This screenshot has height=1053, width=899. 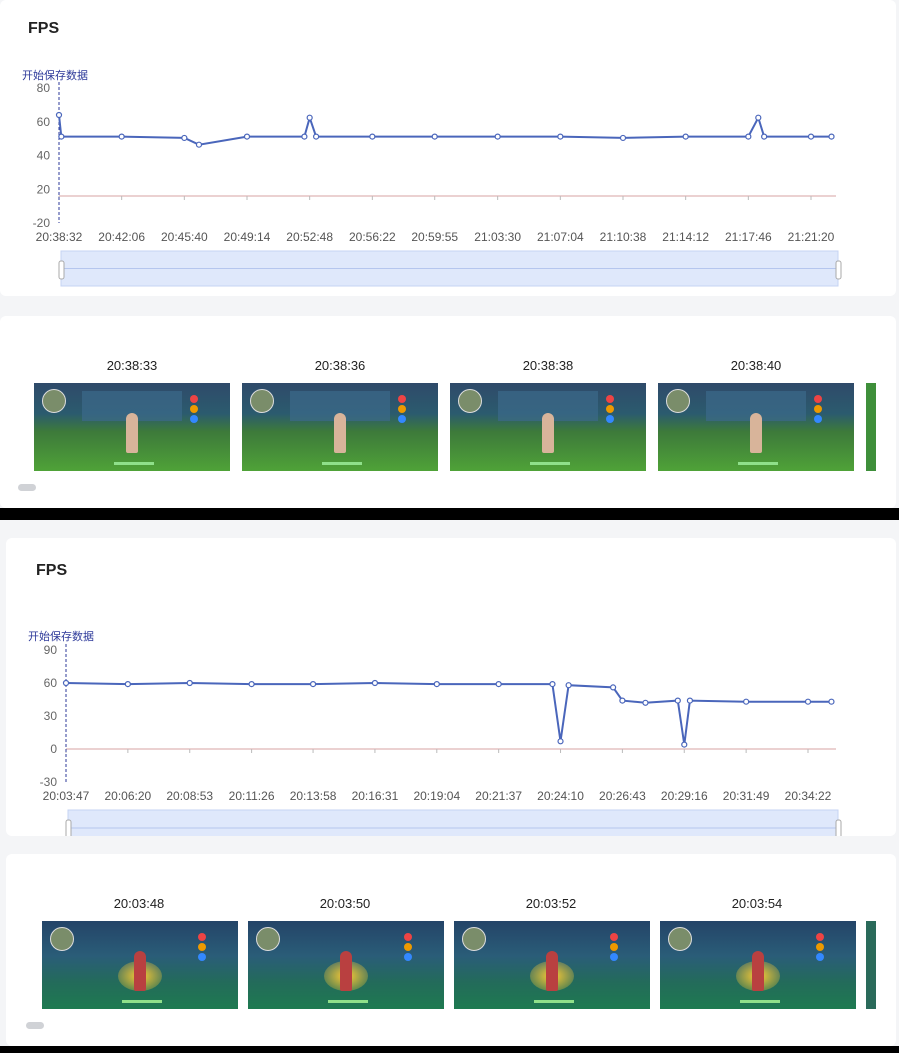 What do you see at coordinates (66, 796) in the screenshot?
I see `x-tick-label: 20:03:47` at bounding box center [66, 796].